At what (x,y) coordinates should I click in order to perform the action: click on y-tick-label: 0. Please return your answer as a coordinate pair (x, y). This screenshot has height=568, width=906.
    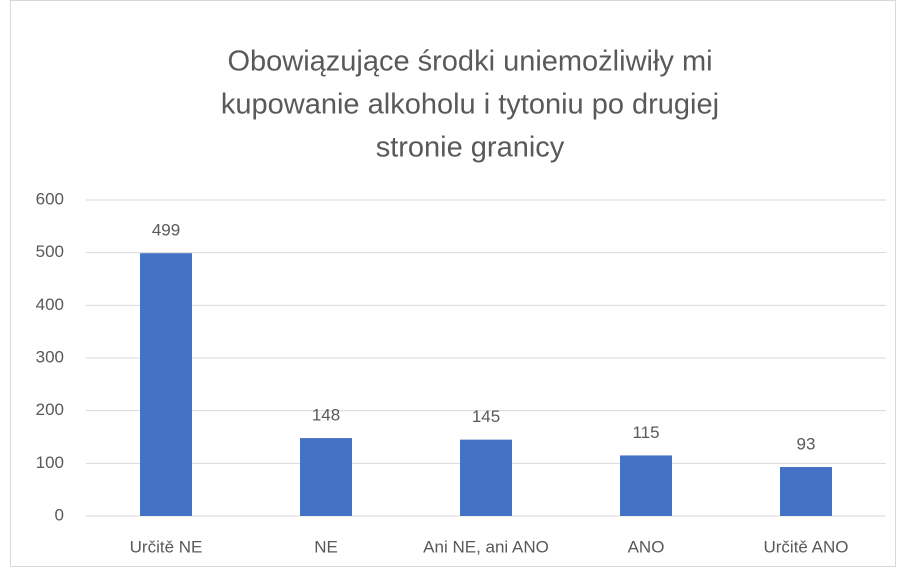
    Looking at the image, I should click on (59, 514).